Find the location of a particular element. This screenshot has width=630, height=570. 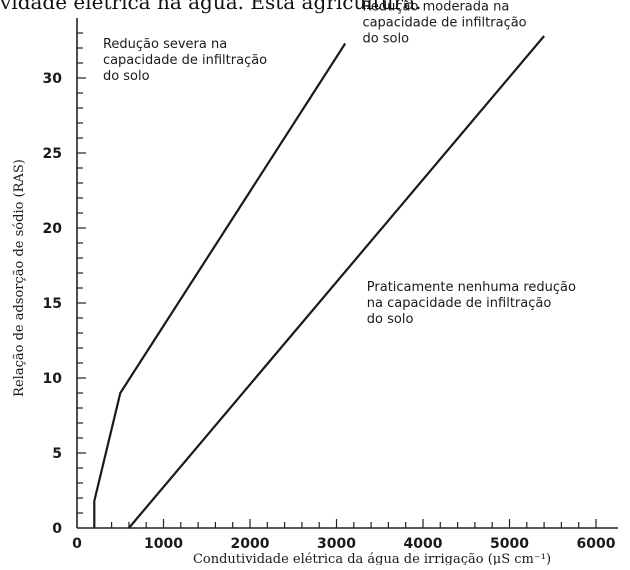

x-tick-label: 4000 is located at coordinates (423, 544).